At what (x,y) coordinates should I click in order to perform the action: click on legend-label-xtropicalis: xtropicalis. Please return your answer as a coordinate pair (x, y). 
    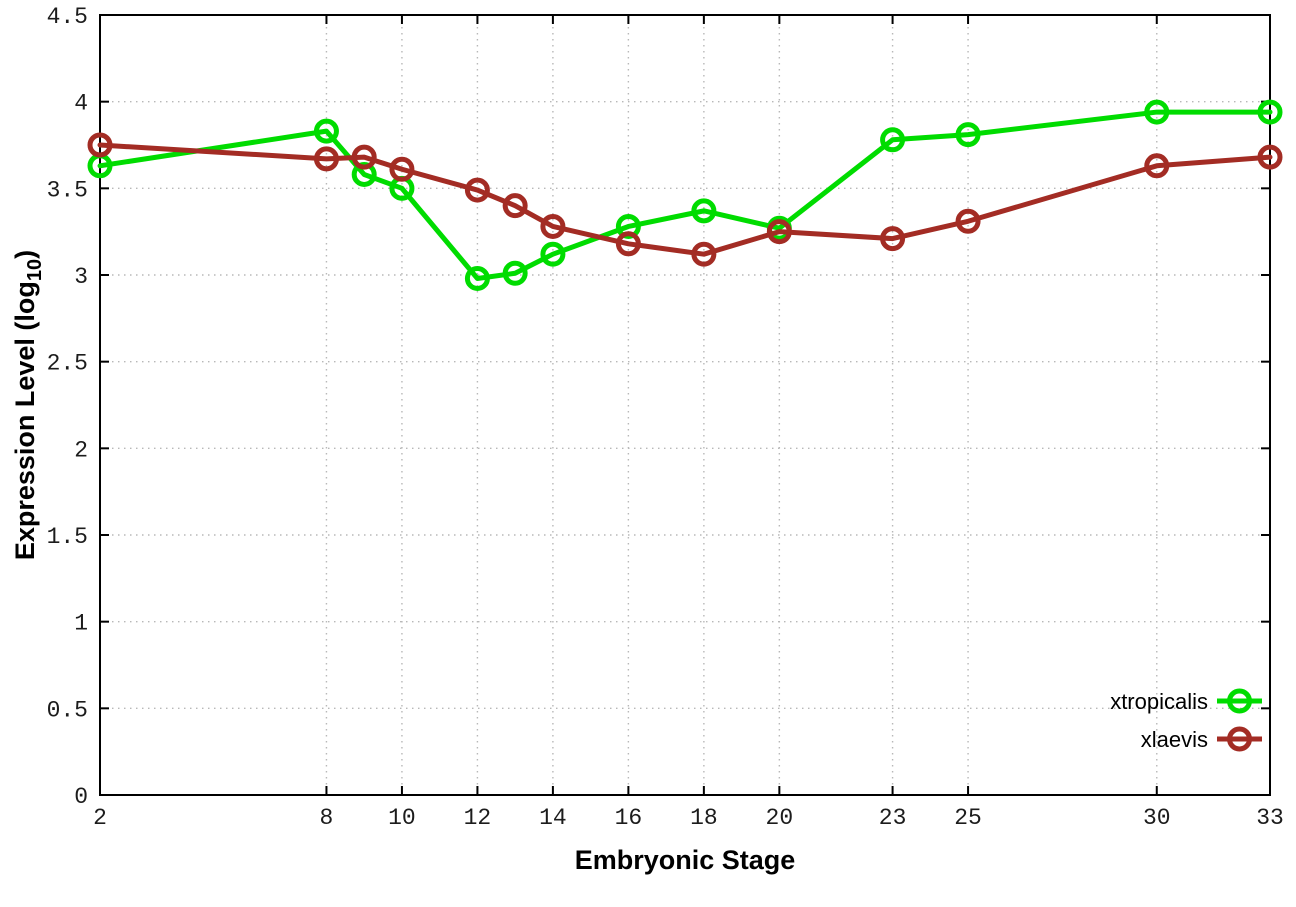
    Looking at the image, I should click on (1159, 701).